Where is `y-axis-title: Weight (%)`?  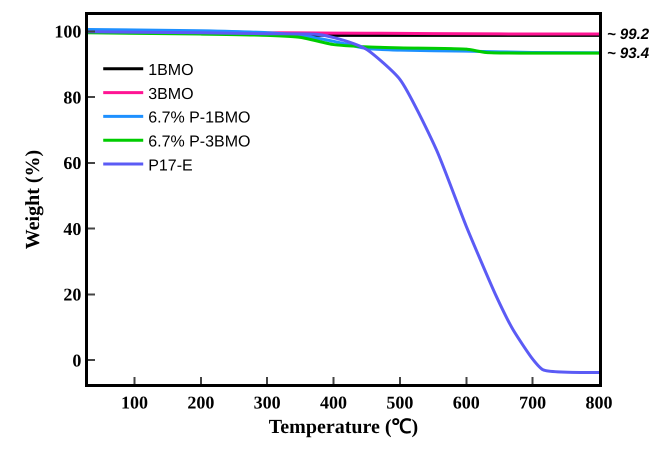 y-axis-title: Weight (%) is located at coordinates (33, 200).